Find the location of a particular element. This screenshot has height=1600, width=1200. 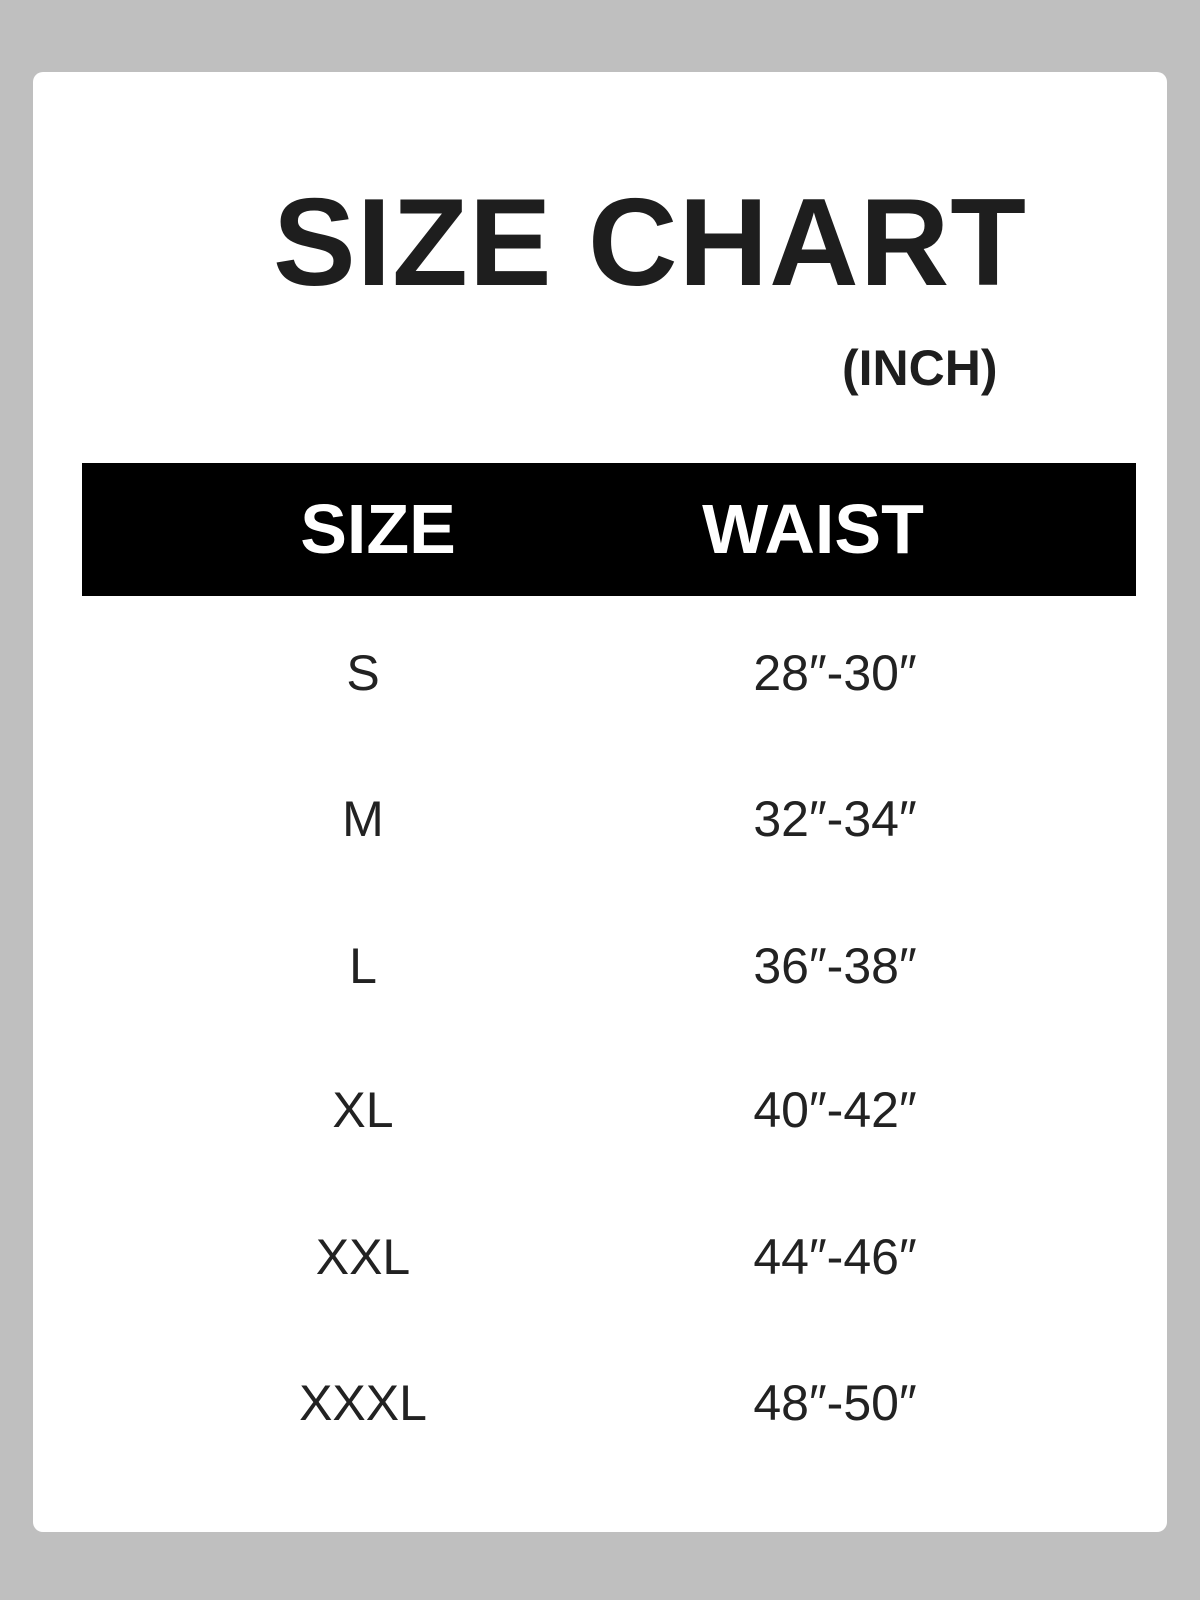

waist-cell: 40″-42″ is located at coordinates (835, 1110).